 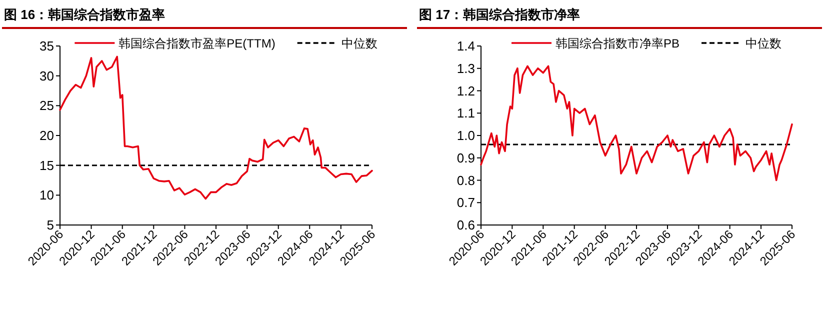 What do you see at coordinates (47, 106) in the screenshot?
I see `y-tick-label: 25` at bounding box center [47, 106].